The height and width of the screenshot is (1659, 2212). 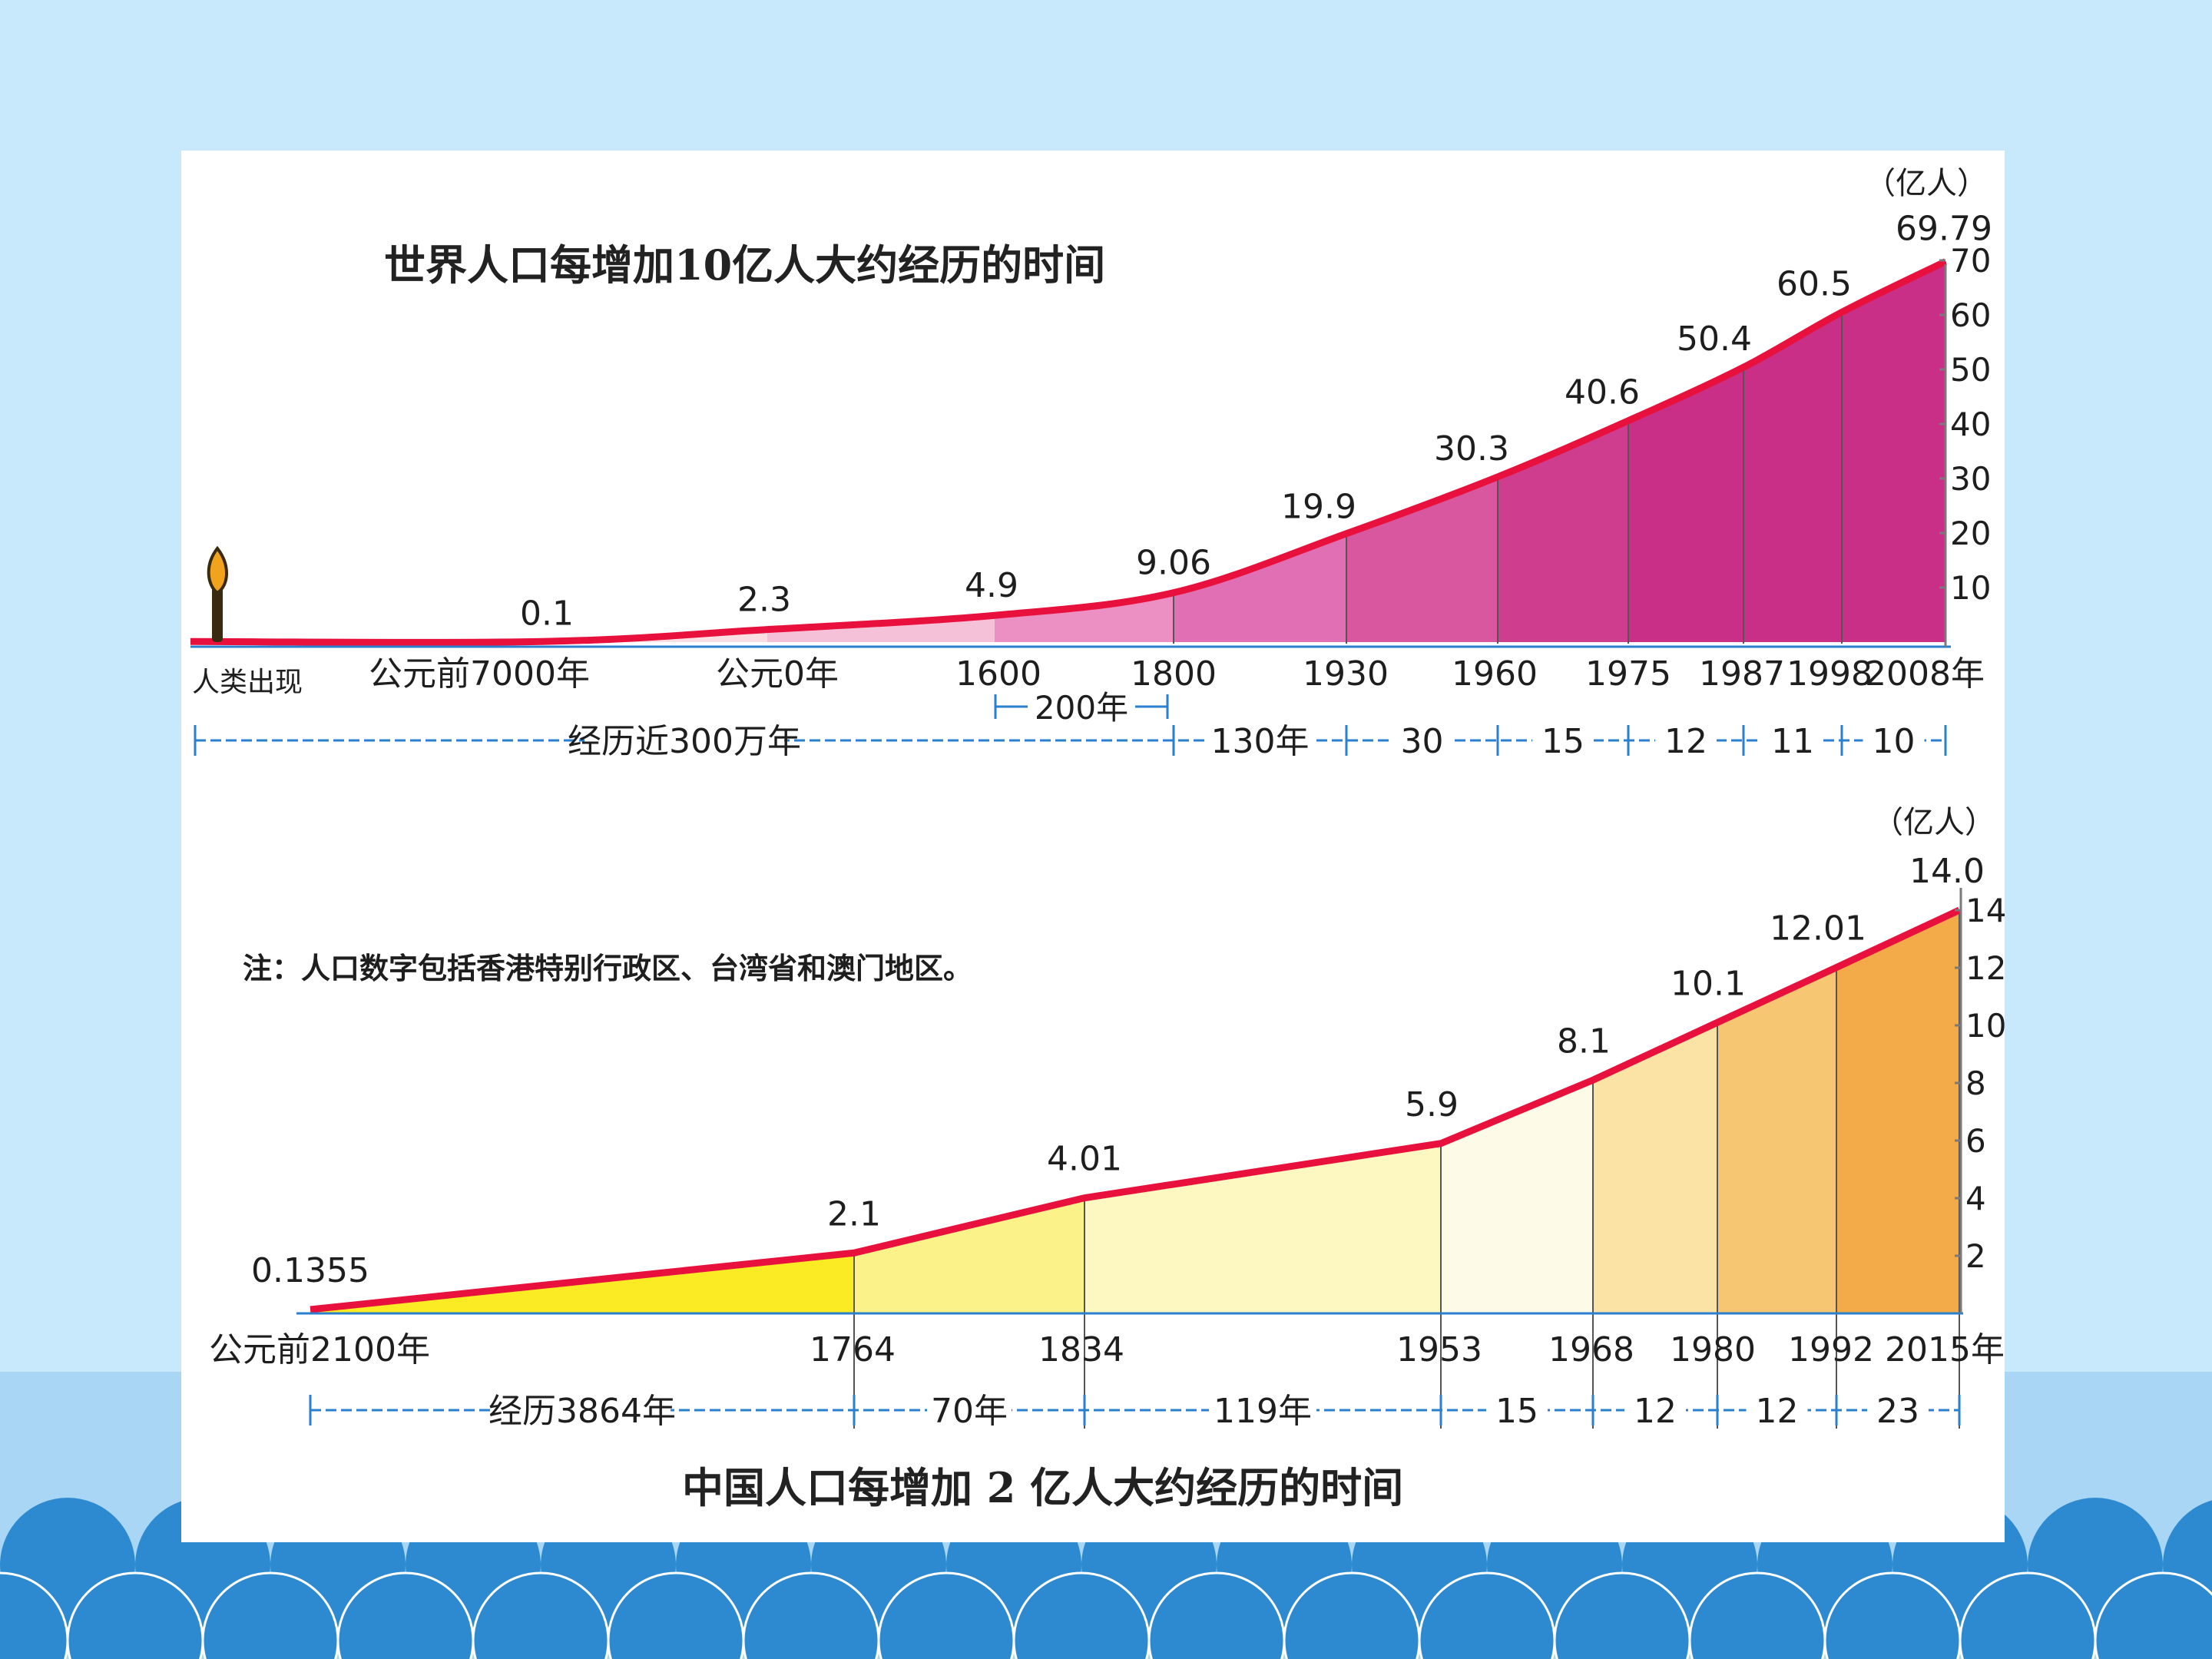 What do you see at coordinates (1713, 1349) in the screenshot?
I see `china-x-tick-label: 1980` at bounding box center [1713, 1349].